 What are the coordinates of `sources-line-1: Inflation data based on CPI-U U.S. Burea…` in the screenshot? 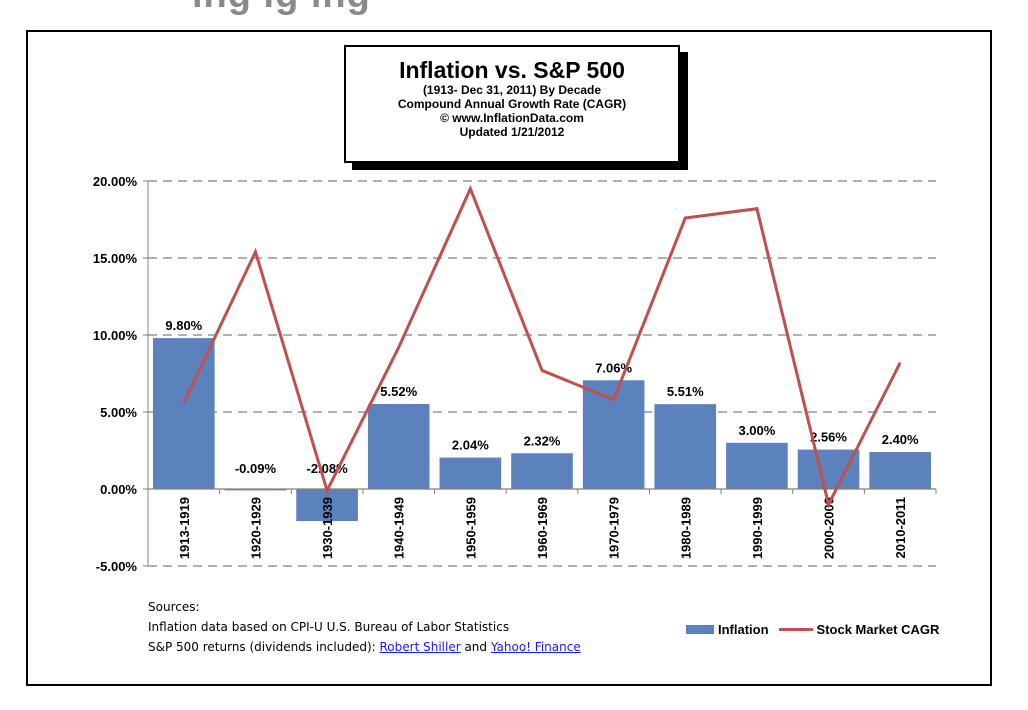 It's located at (329, 627).